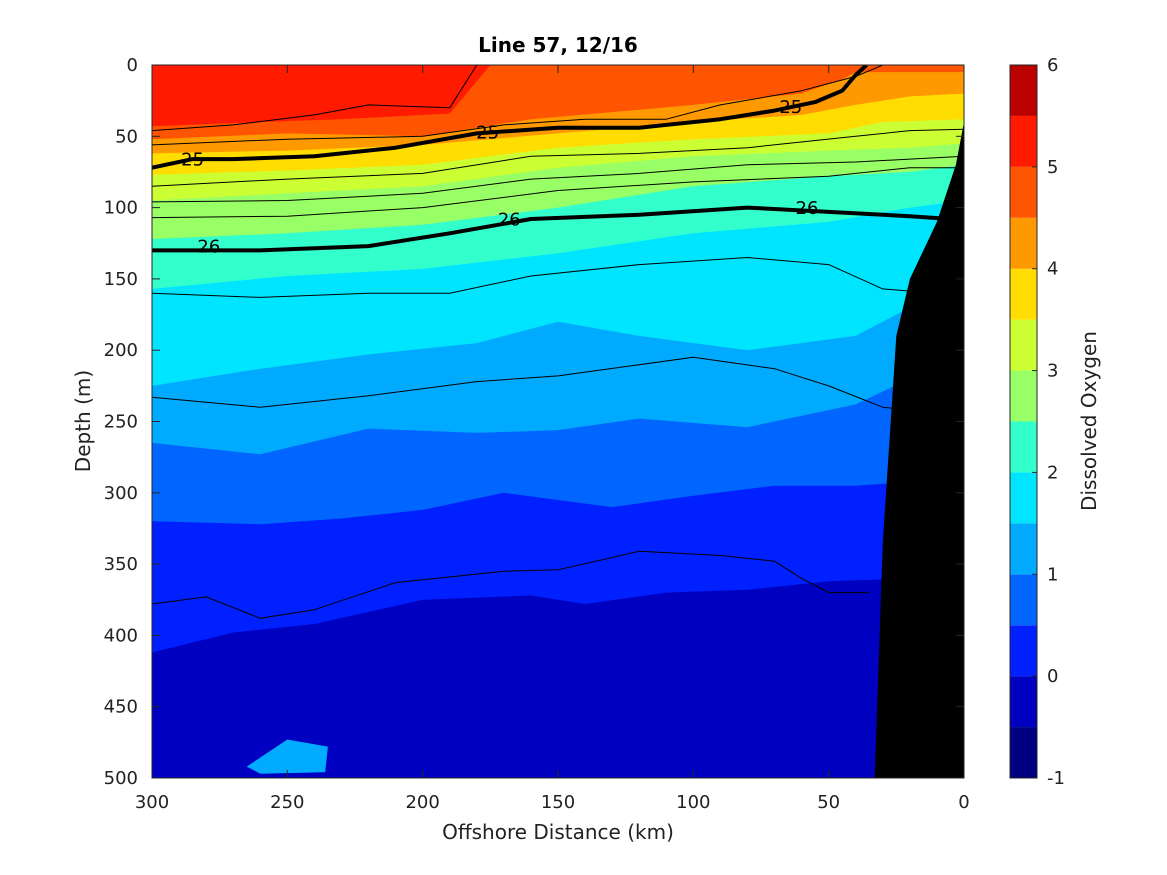  What do you see at coordinates (121, 279) in the screenshot?
I see `y-tick-label: 150` at bounding box center [121, 279].